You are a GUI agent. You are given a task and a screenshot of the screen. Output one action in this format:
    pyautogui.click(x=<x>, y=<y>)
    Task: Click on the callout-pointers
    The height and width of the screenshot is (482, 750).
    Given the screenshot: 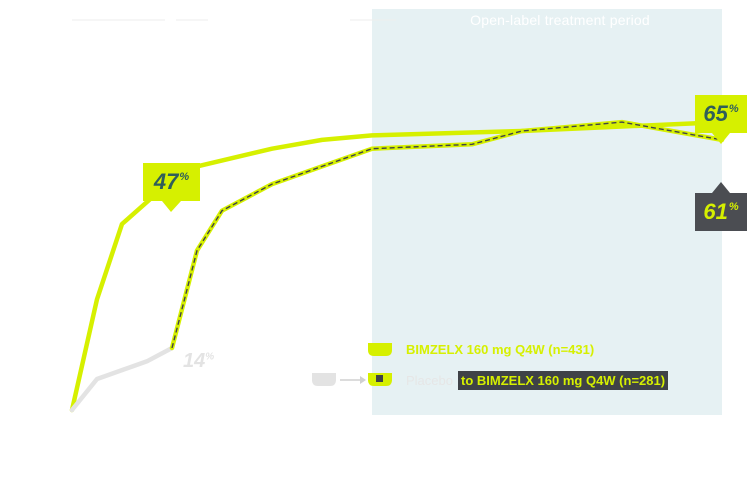 What is the action you would take?
    pyautogui.click(x=446, y=172)
    